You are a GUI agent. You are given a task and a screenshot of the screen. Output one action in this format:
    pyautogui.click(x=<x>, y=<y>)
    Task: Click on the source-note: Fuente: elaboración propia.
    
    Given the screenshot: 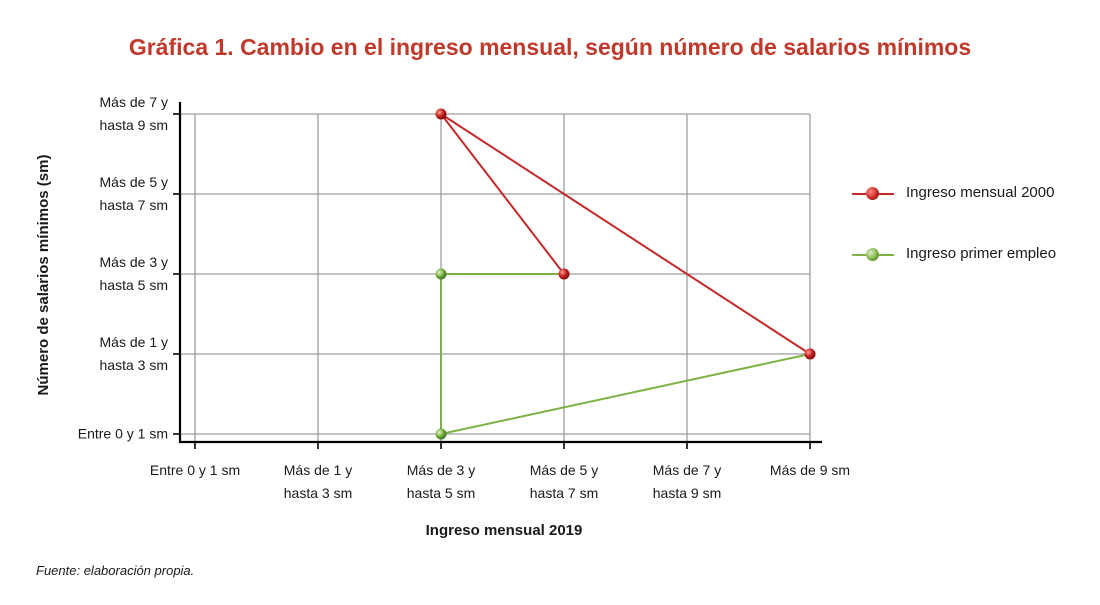 What is the action you would take?
    pyautogui.click(x=115, y=570)
    